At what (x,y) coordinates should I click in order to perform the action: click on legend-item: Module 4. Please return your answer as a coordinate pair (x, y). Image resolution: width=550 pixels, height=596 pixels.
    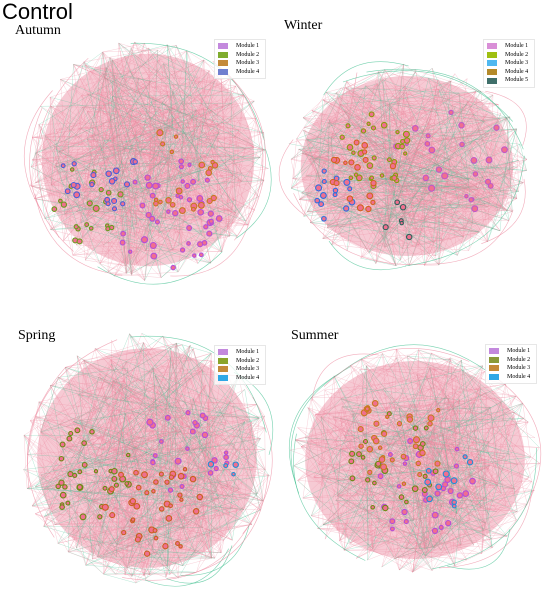
    Looking at the image, I should click on (238, 72).